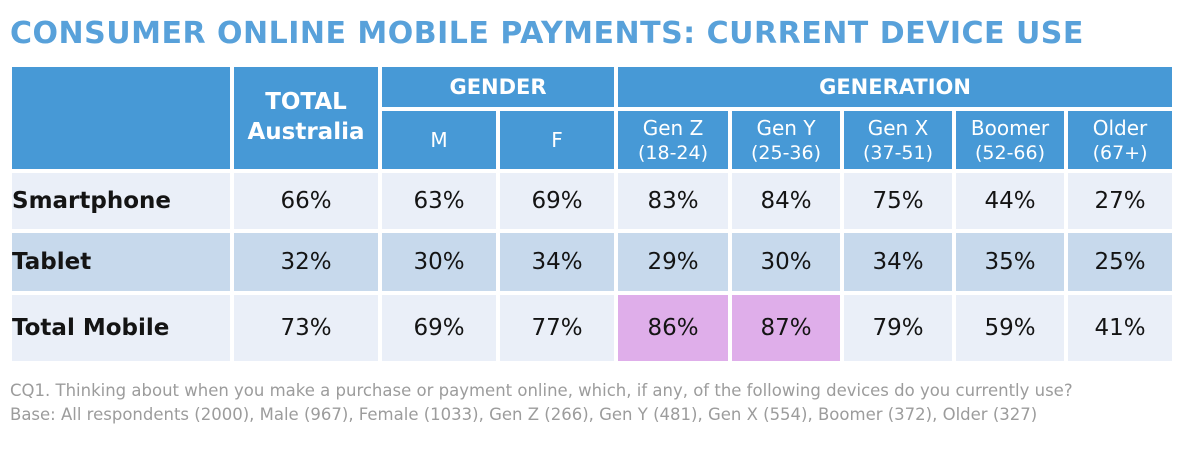  I want to click on col-header-older-label: Older, so click(1120, 127).